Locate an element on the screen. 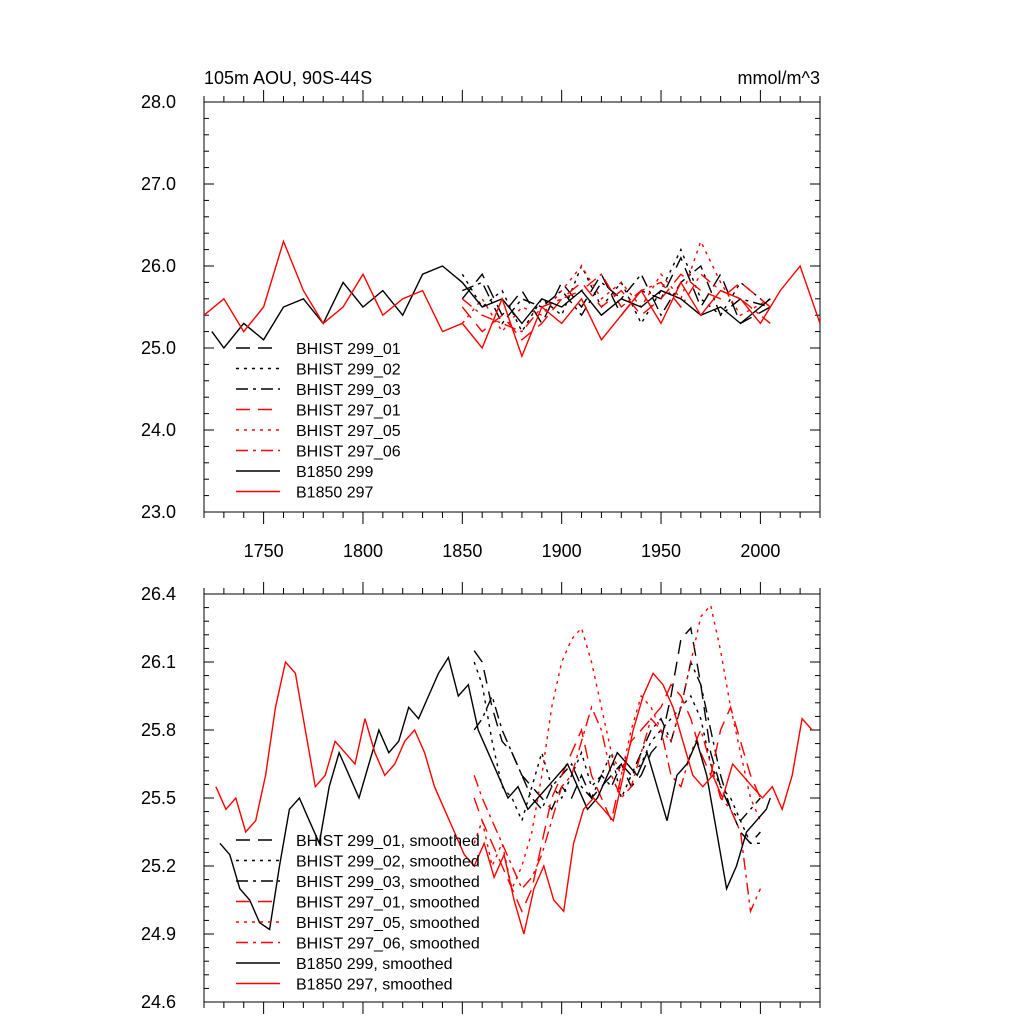 The height and width of the screenshot is (1029, 1024). legend-label: BHIST 297_05, smoothed is located at coordinates (388, 923).